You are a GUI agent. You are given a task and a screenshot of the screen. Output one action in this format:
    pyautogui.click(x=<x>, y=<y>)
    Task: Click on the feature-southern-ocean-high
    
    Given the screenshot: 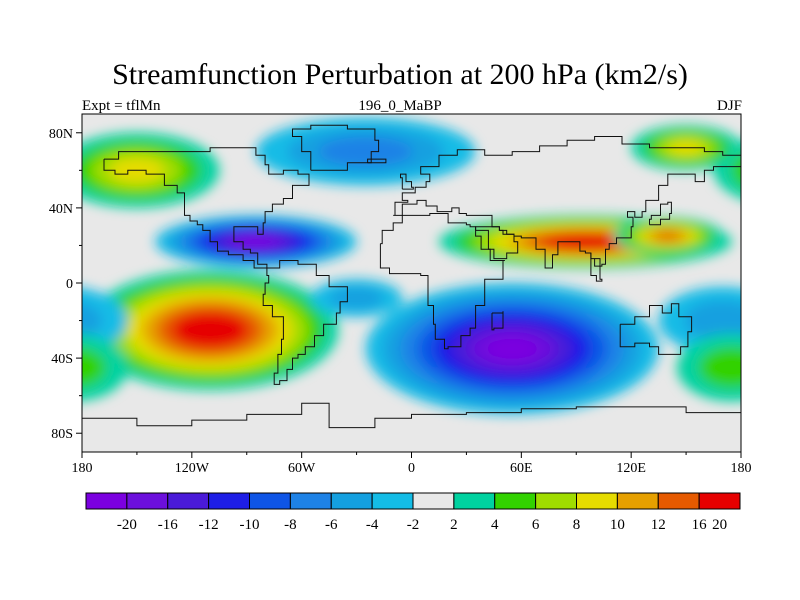 What is the action you would take?
    pyautogui.click(x=411, y=367)
    